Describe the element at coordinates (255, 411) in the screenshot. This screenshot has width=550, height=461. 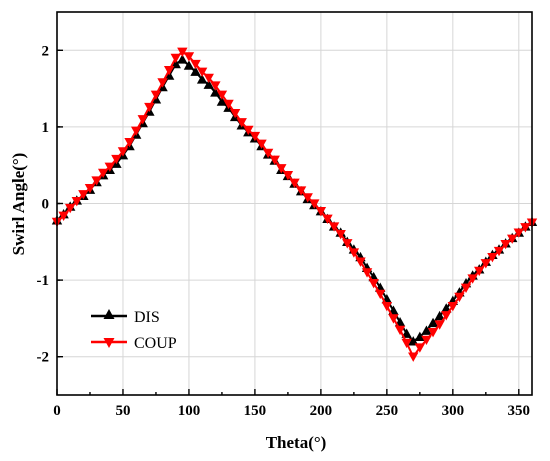
I see `x-tick-label: 150` at that location.